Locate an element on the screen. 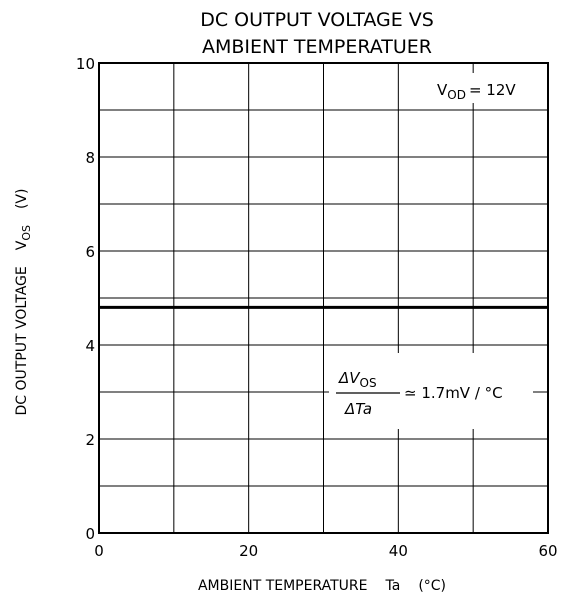 This screenshot has width=562, height=598. y-axis-label-unit: (V) is located at coordinates (22, 199).